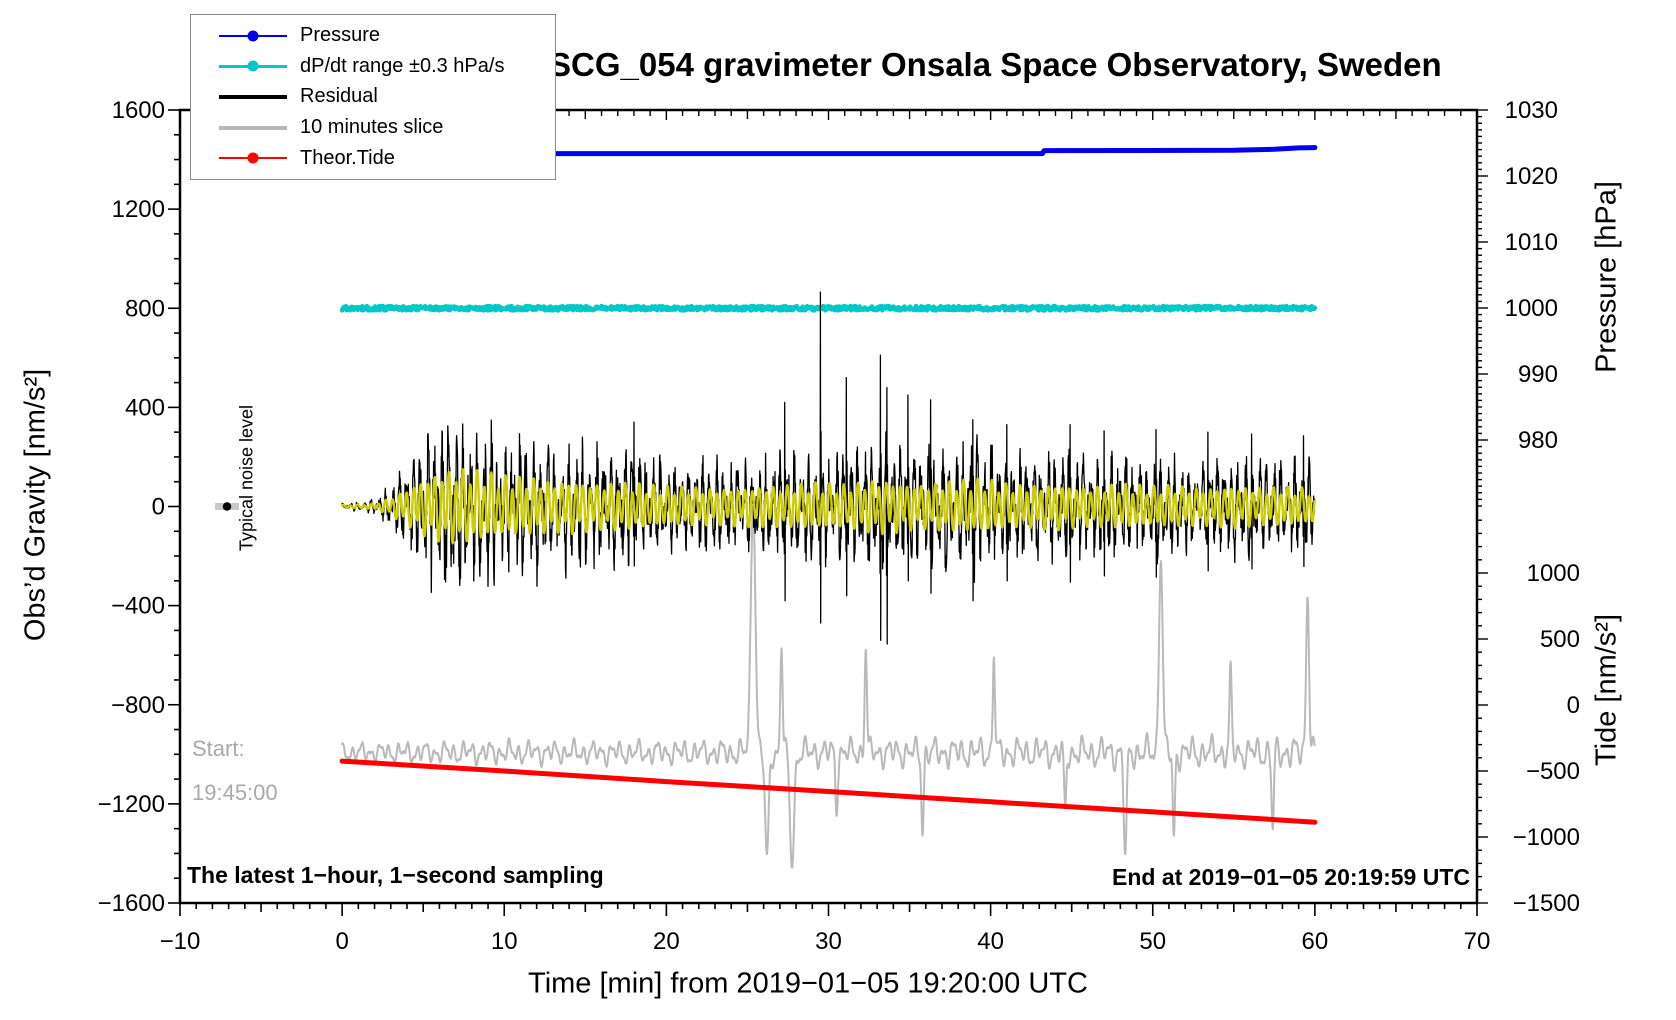 The width and height of the screenshot is (1676, 1020). I want to click on tide-axis-title: Tide [nm/s²], so click(1606, 690).